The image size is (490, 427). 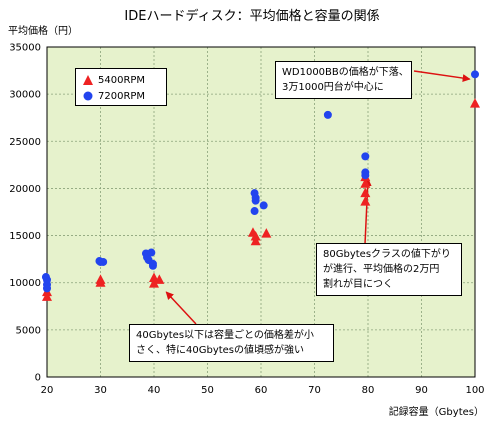 What do you see at coordinates (474, 390) in the screenshot?
I see `x-tick-label: 100` at bounding box center [474, 390].